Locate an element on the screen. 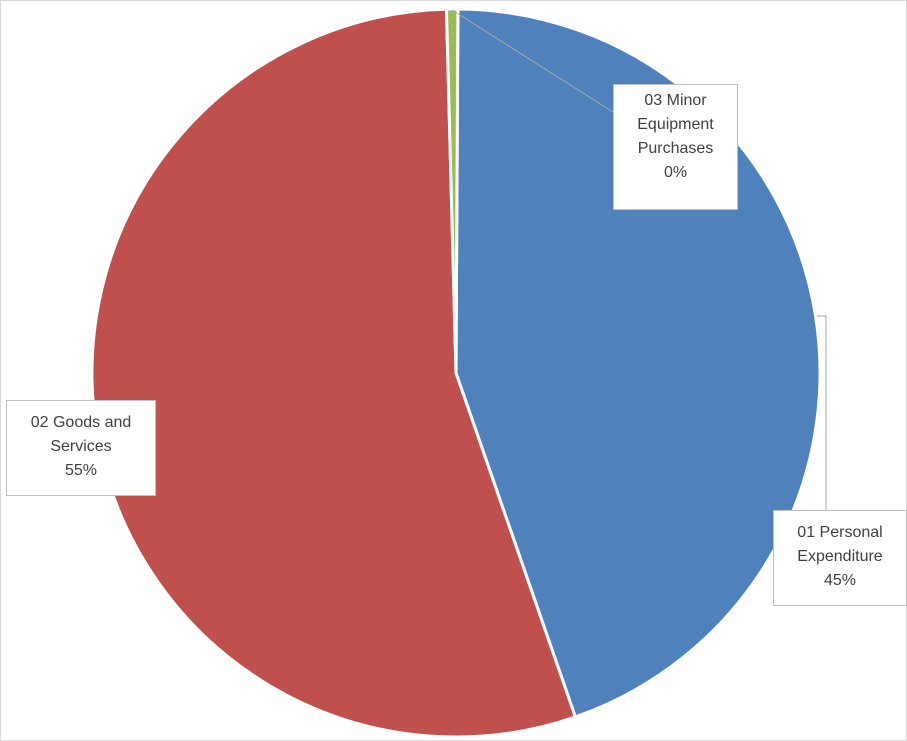 The height and width of the screenshot is (741, 907). data-label-goods-line1: 02 Goods and is located at coordinates (81, 422).